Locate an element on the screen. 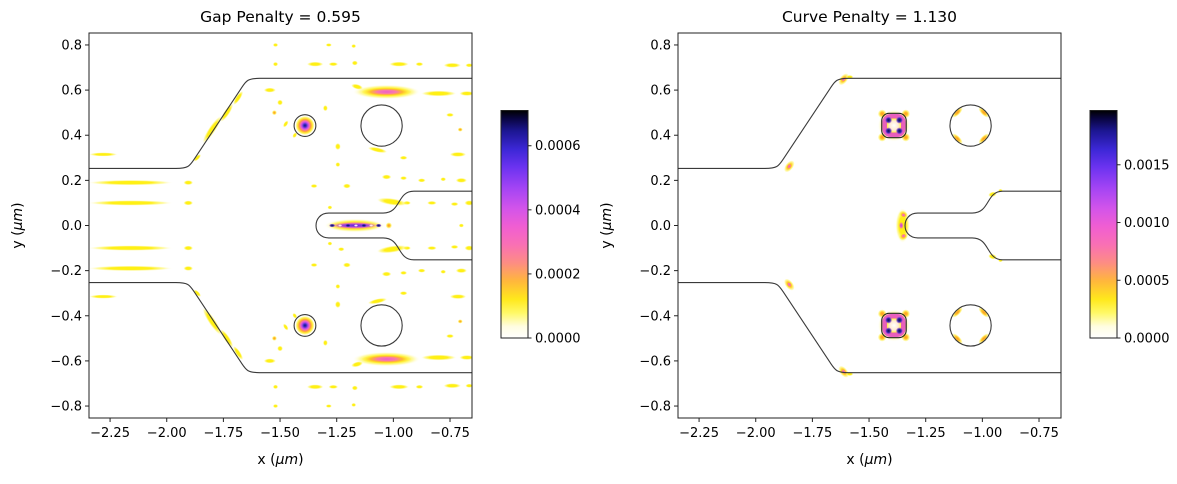 This screenshot has height=484, width=1177. y-tick-label: −0.6 is located at coordinates (655, 361).